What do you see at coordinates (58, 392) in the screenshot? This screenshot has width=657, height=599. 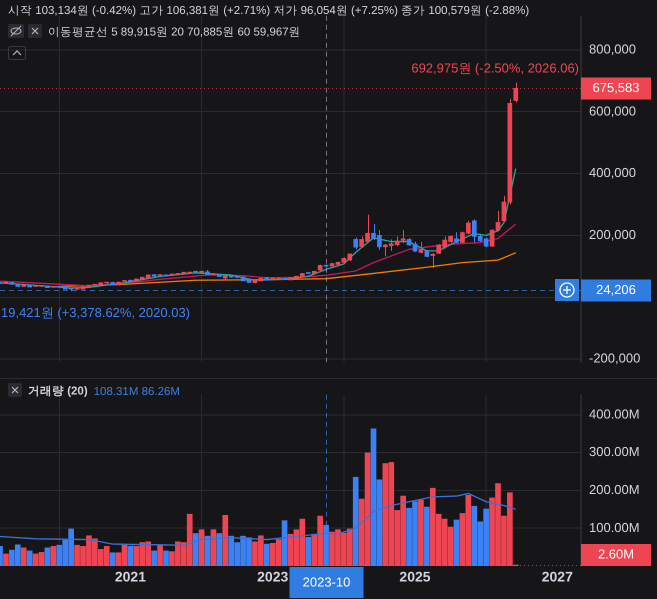 I see `chart-title: 거래량 (20)` at bounding box center [58, 392].